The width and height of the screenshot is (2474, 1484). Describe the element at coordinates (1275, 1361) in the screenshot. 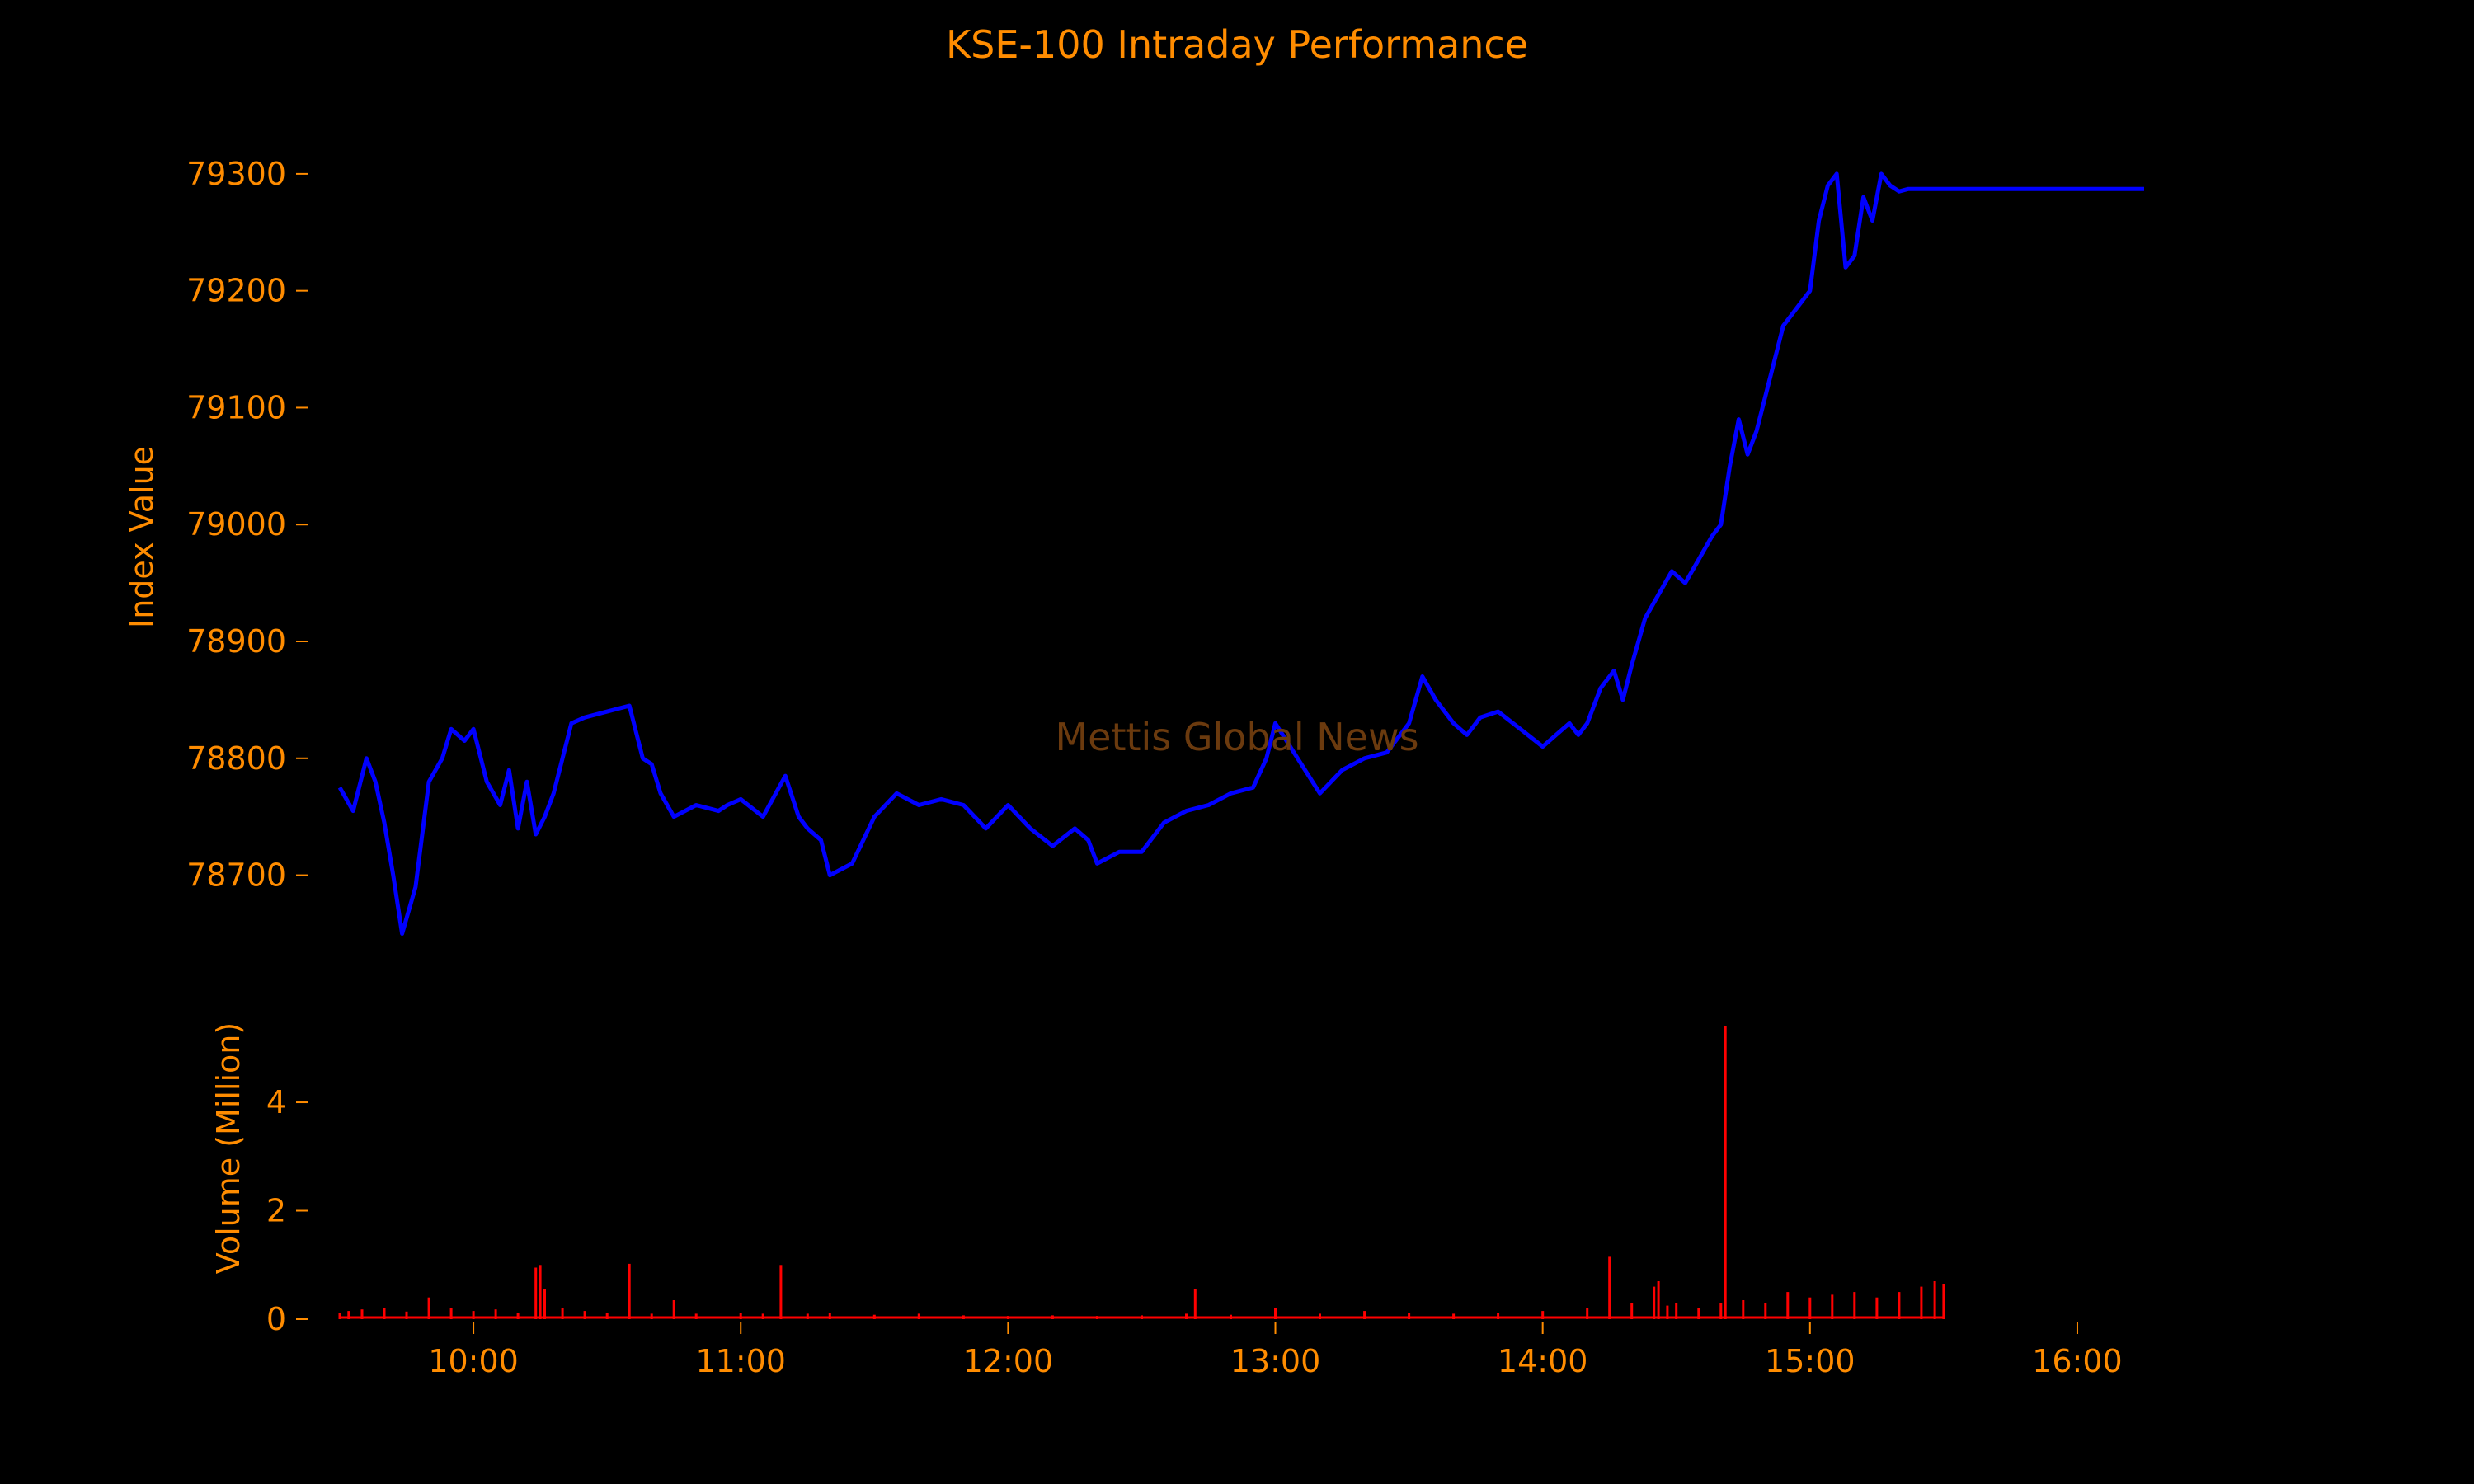

I see `x-tick-label: 13:00` at that location.